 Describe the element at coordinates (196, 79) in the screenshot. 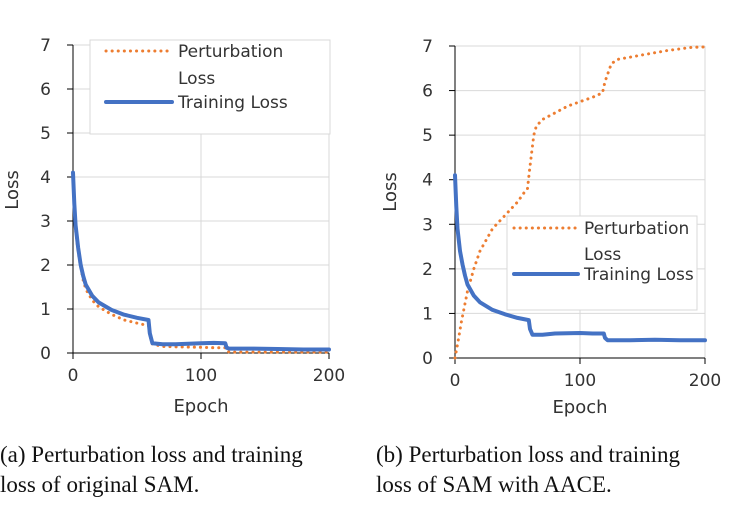

I see `chart-a-legend-perturbation-label-2: Loss` at that location.